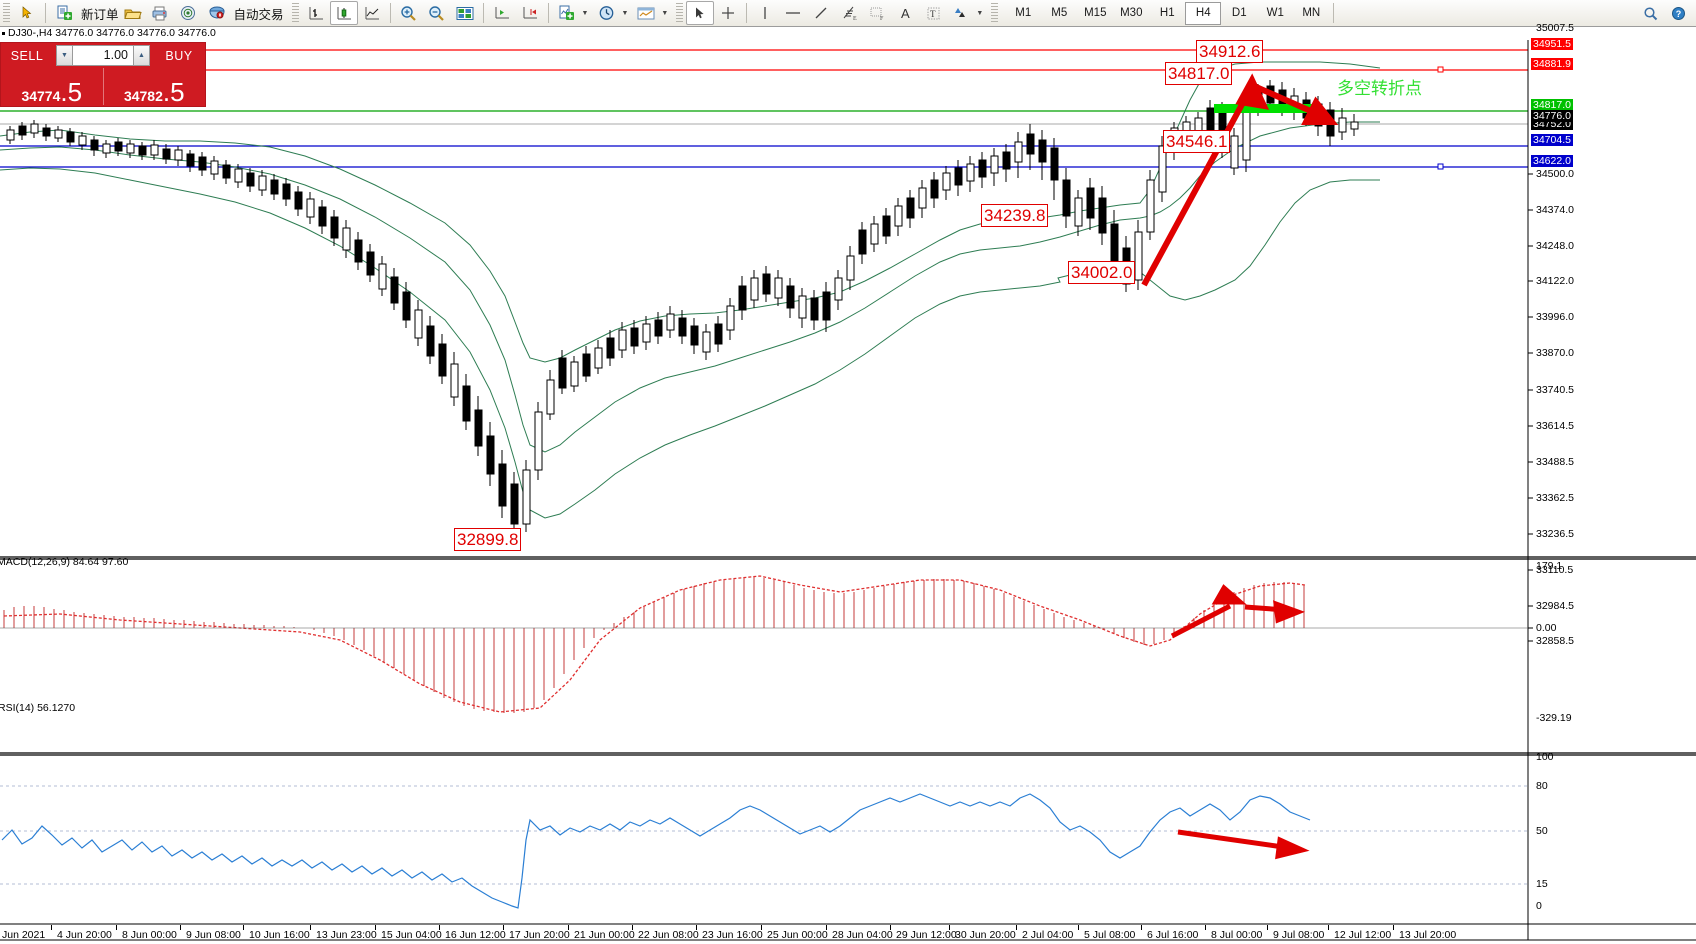 Image resolution: width=1696 pixels, height=944 pixels. What do you see at coordinates (765, 13) in the screenshot?
I see `vertical-line-icon` at bounding box center [765, 13].